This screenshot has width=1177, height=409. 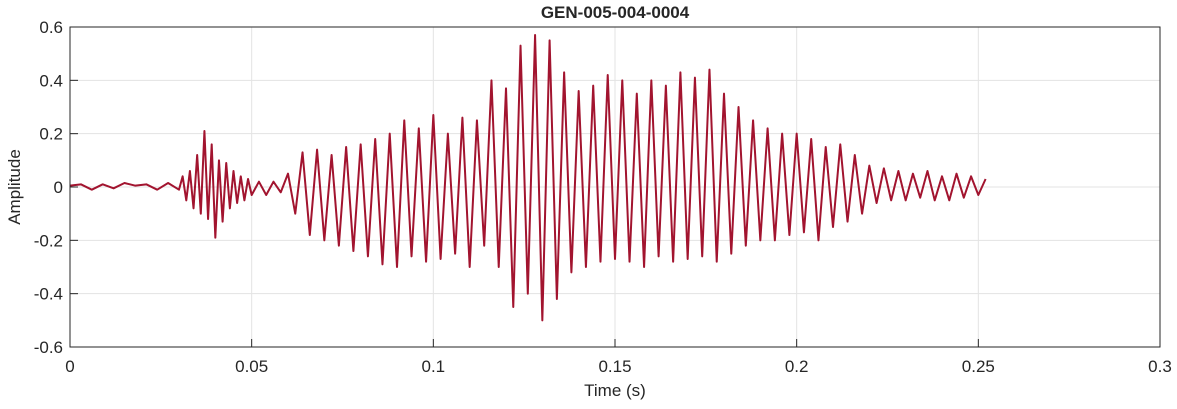 I want to click on x-axis-label: Time (s), so click(x=615, y=390).